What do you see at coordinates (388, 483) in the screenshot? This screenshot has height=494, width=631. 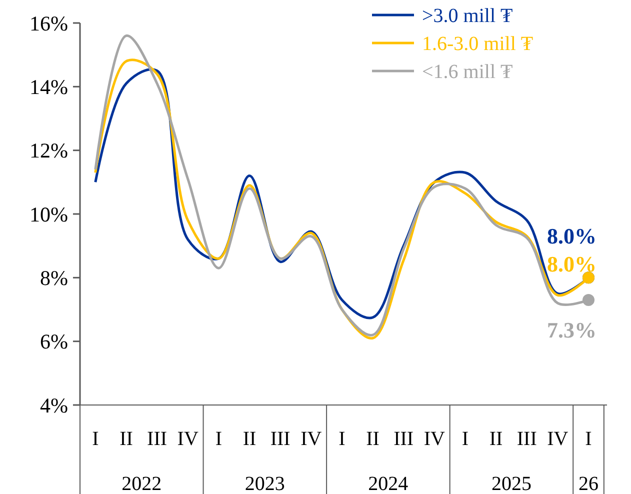 I see `text: 2024` at bounding box center [388, 483].